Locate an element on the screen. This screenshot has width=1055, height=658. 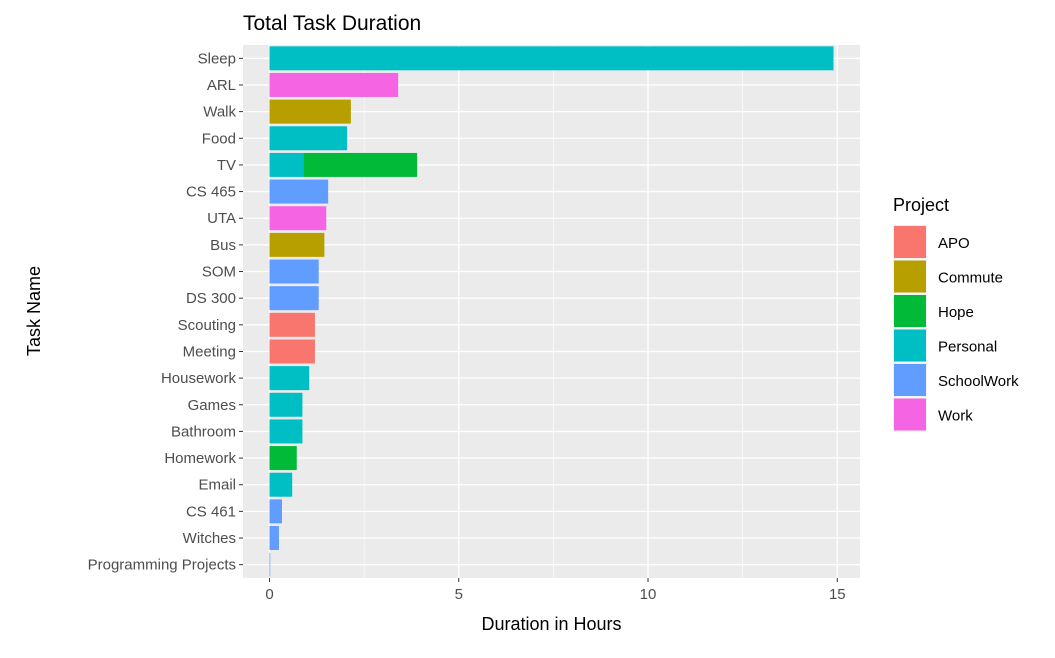
bar-tv-personal is located at coordinates (286, 164).